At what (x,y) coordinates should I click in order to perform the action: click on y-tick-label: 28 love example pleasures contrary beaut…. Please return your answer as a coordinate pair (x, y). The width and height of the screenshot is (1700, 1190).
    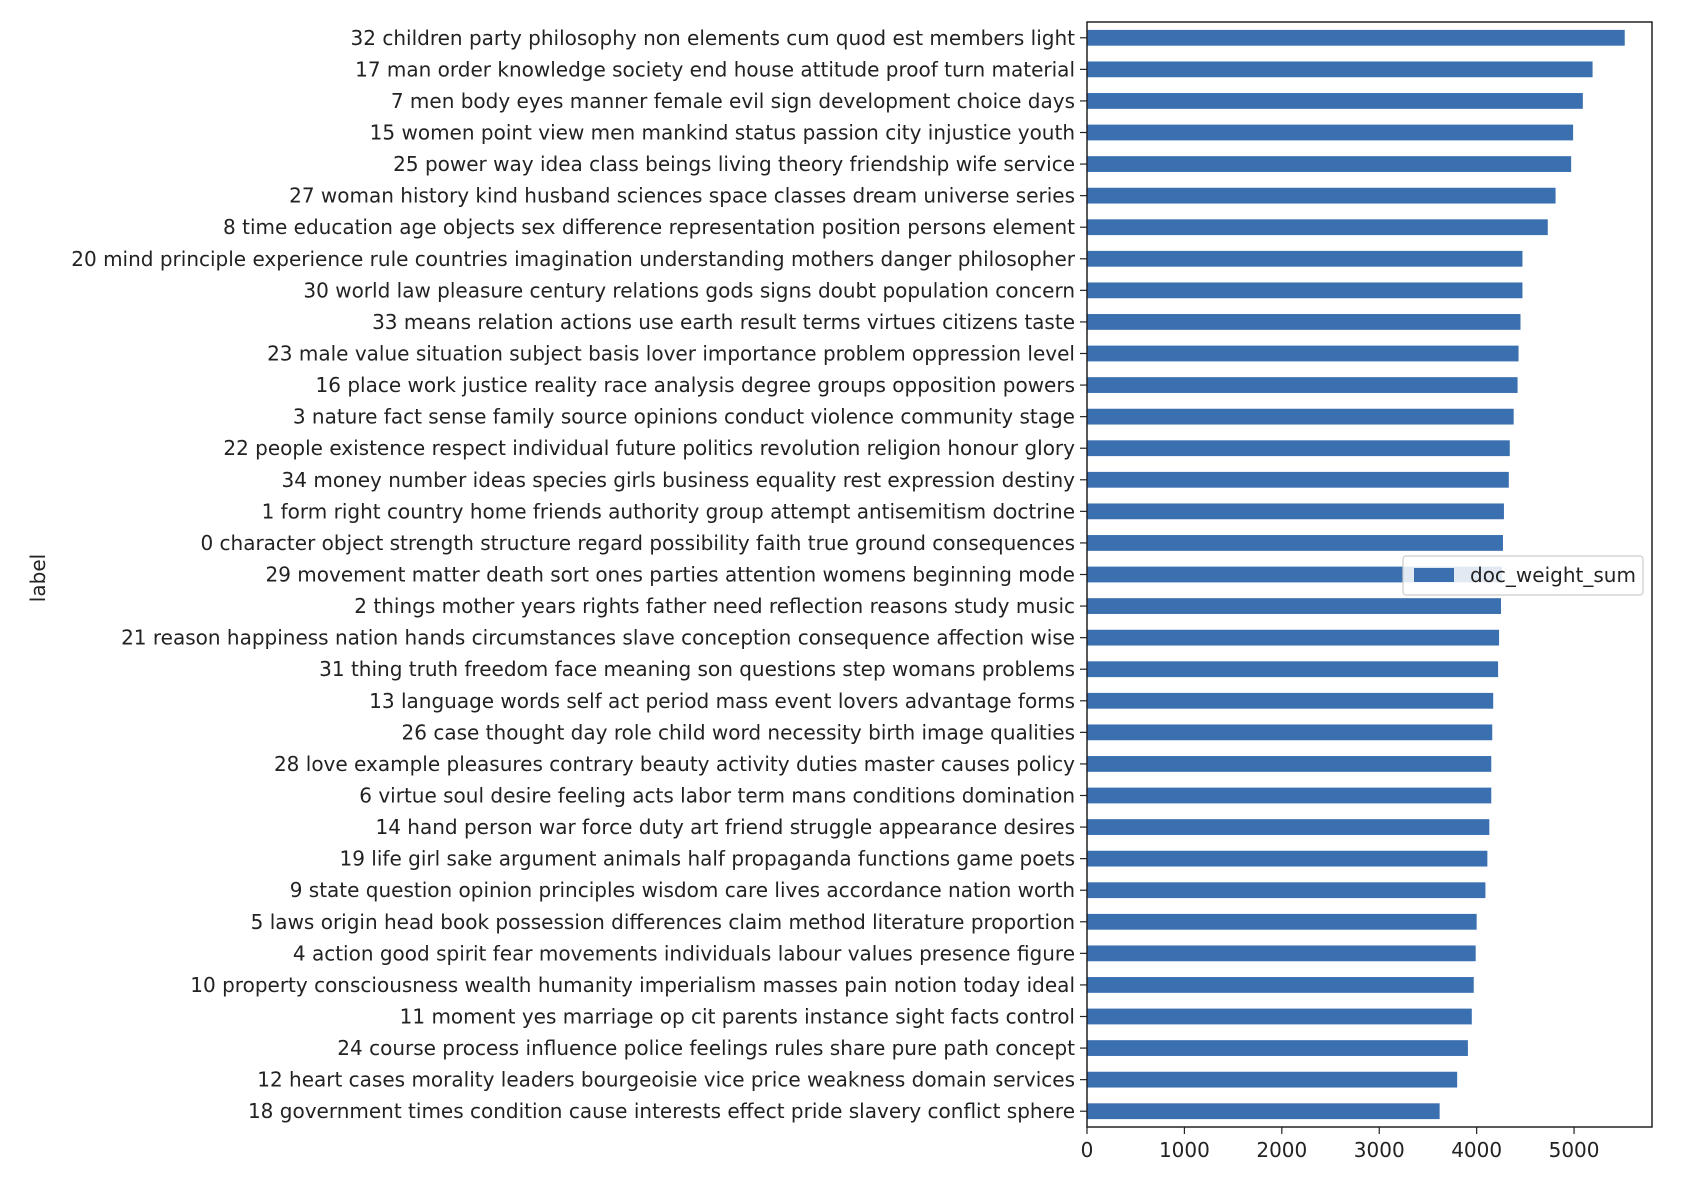
    Looking at the image, I should click on (674, 764).